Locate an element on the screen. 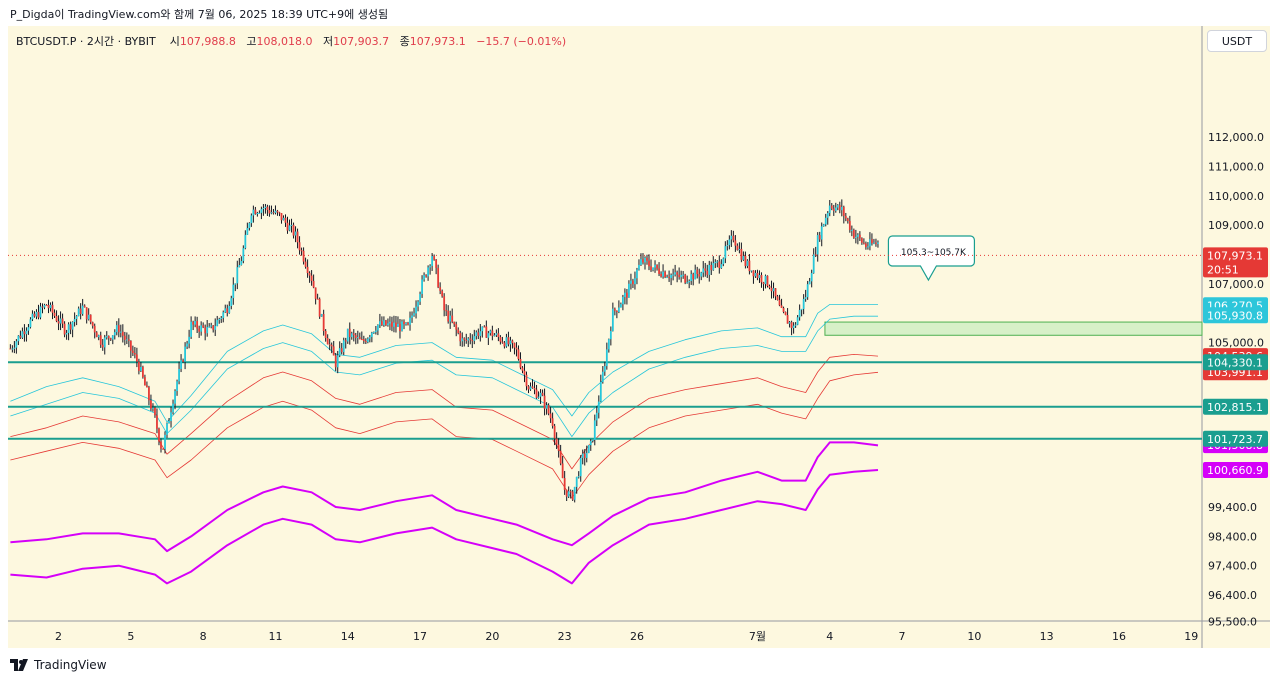  level-price-label-bg is located at coordinates (1235, 406).